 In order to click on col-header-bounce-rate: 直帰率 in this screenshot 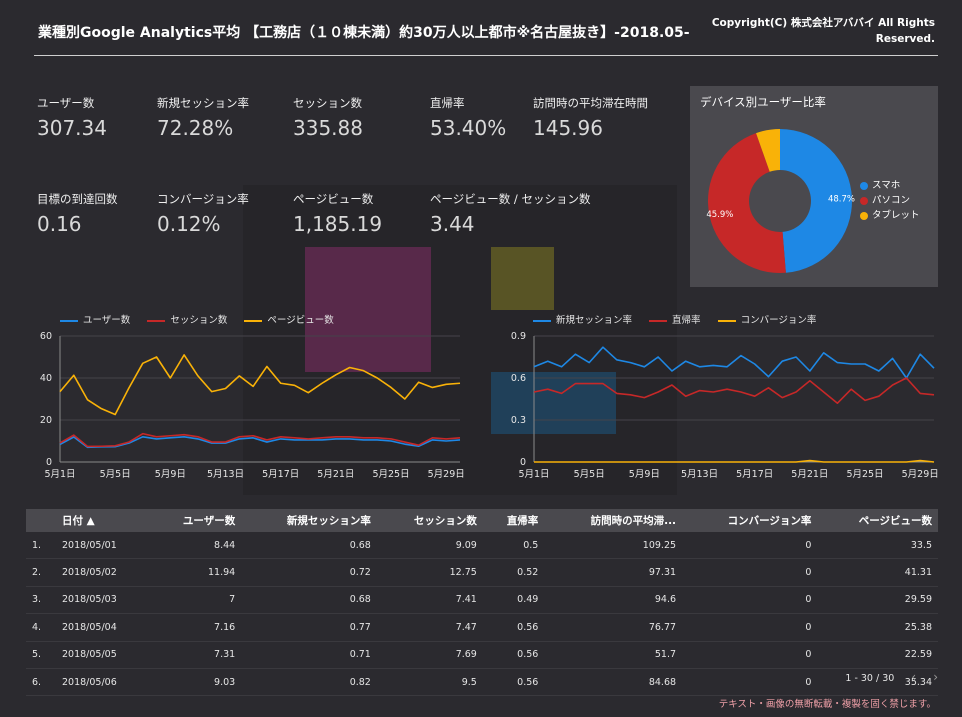, I will do `click(513, 520)`.